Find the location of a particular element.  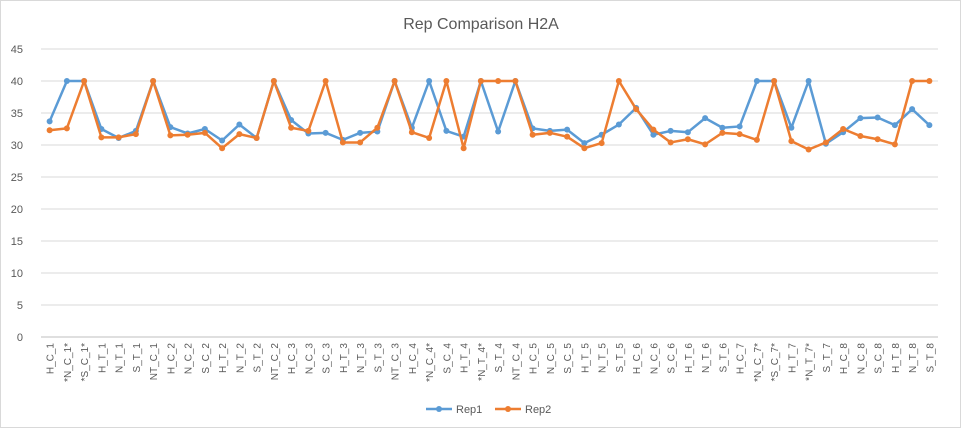

x-tick-label: S_T_7 is located at coordinates (827, 358).